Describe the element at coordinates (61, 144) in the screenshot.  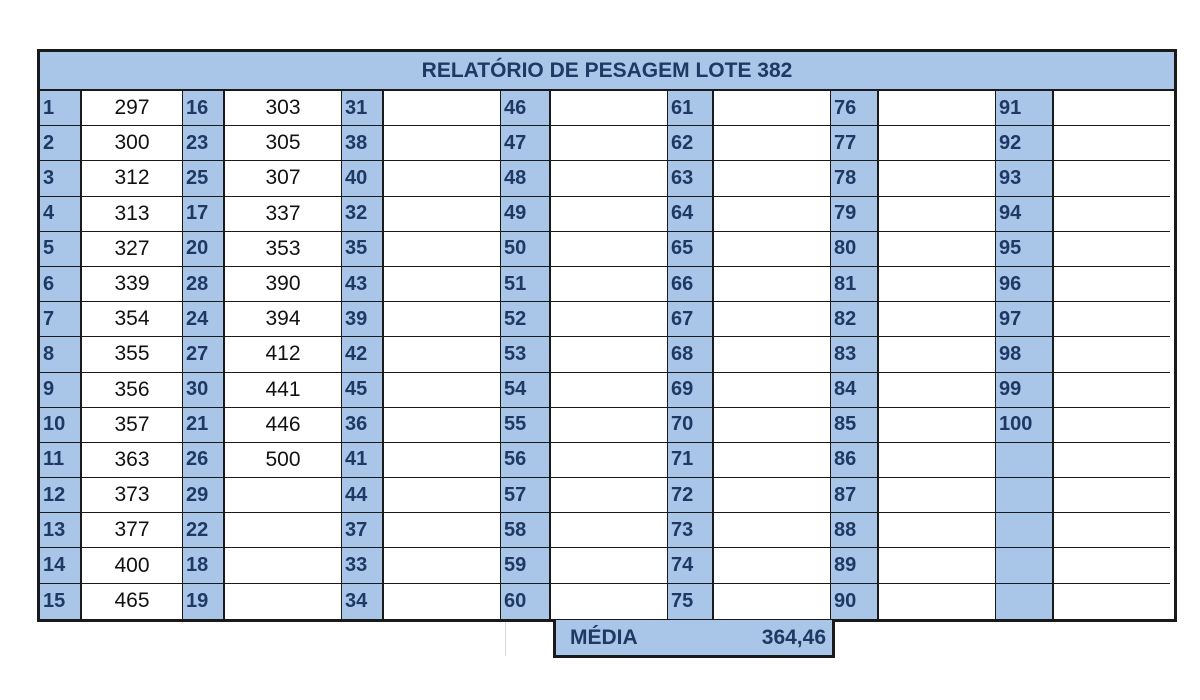
I see `animal-number-cell: 2` at that location.